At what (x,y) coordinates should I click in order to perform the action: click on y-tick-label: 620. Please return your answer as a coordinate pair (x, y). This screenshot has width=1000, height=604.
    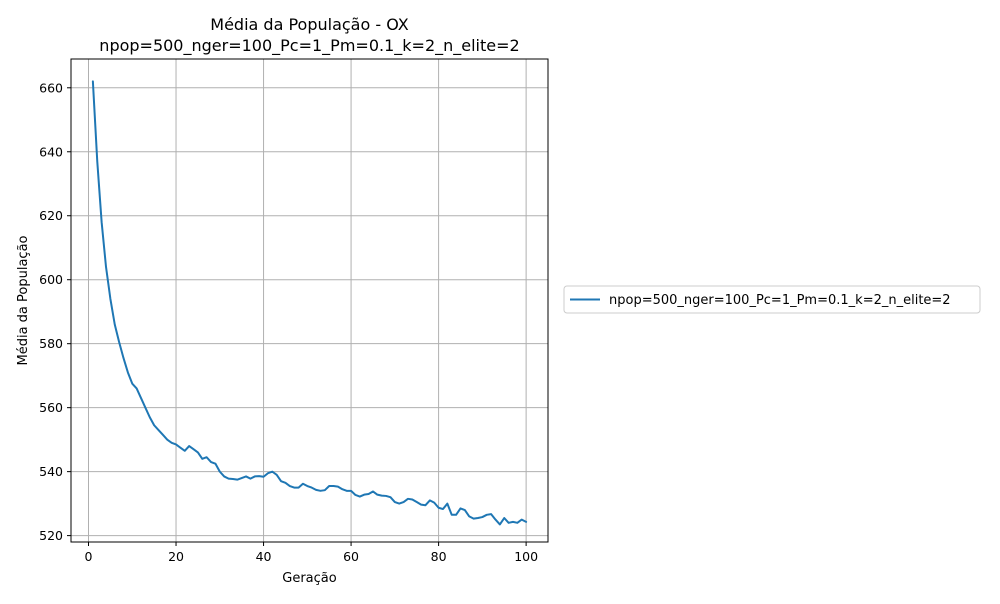
    Looking at the image, I should click on (51, 215).